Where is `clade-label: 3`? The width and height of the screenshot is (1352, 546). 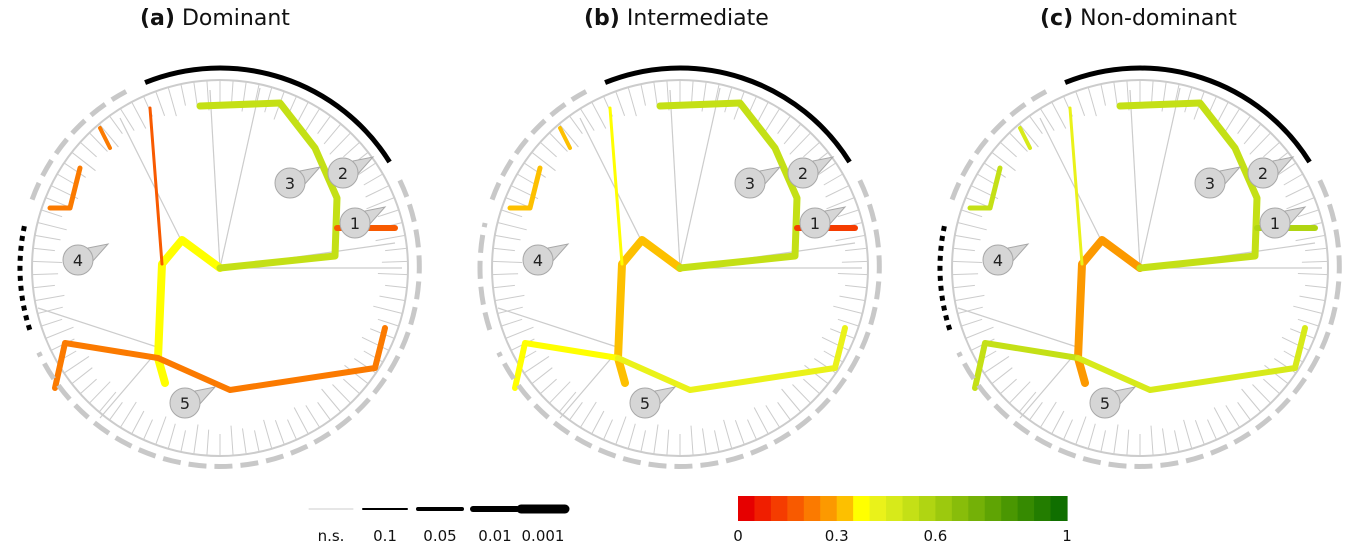 clade-label: 3 is located at coordinates (290, 183).